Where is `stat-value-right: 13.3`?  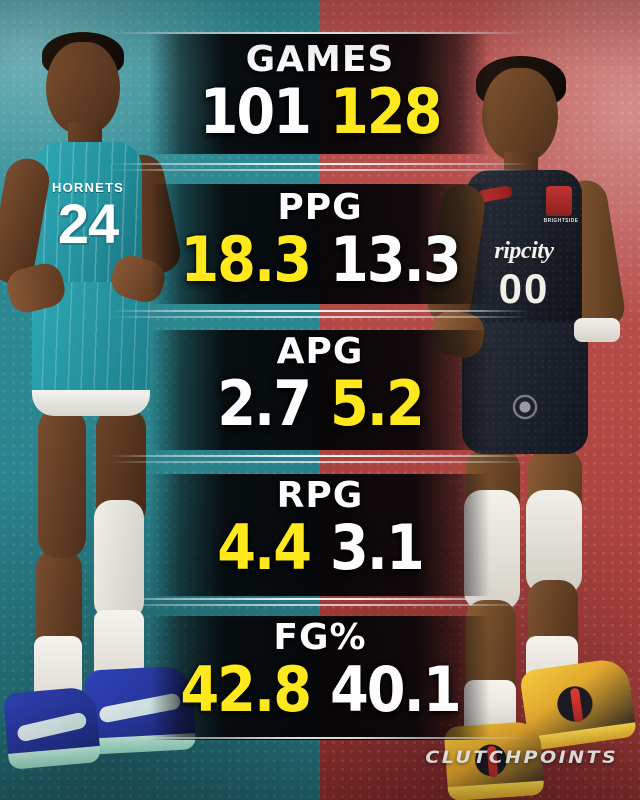
stat-value-right: 13.3 is located at coordinates (396, 259).